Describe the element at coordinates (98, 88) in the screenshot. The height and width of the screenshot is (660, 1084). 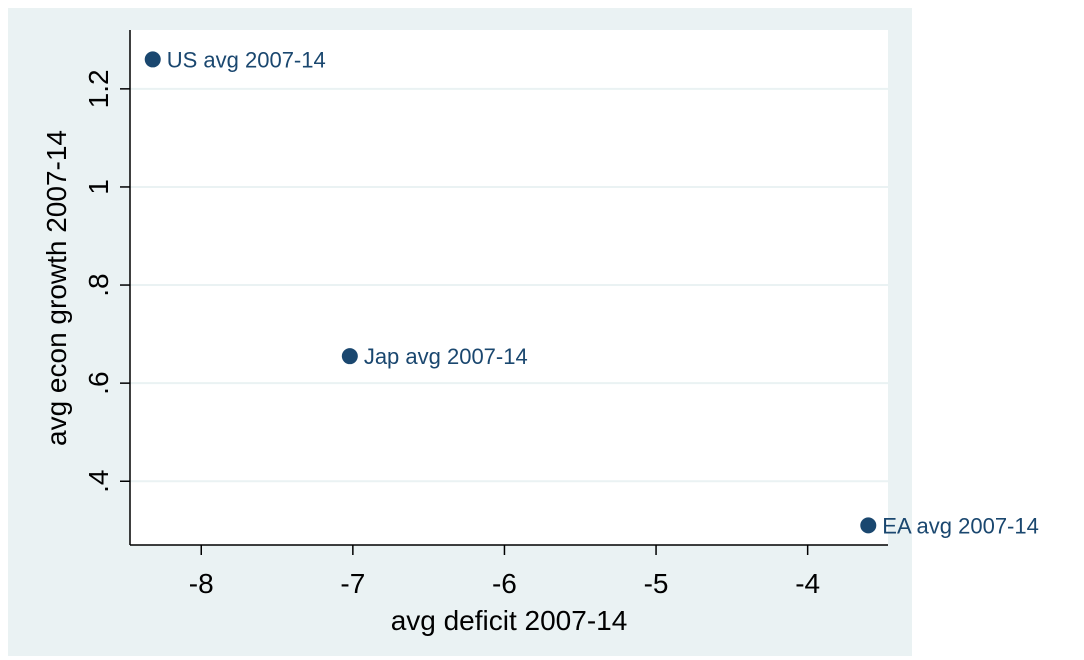
I see `y-tick-label: 1.2` at that location.